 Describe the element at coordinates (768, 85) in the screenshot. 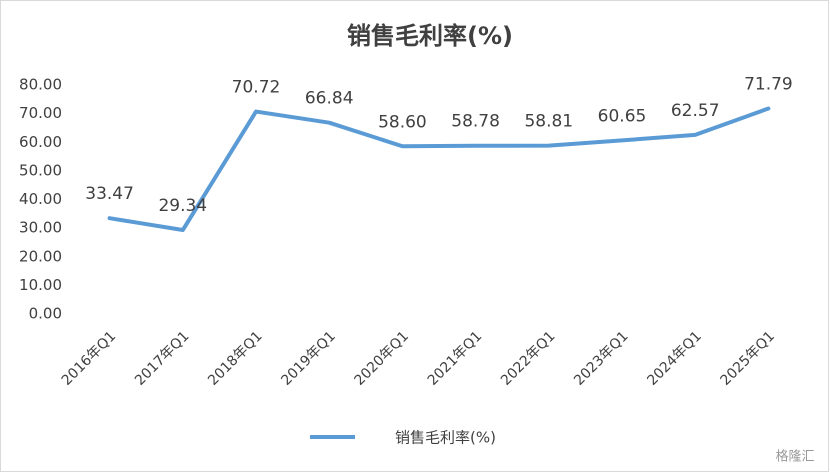

I see `data-label: 71.79` at that location.